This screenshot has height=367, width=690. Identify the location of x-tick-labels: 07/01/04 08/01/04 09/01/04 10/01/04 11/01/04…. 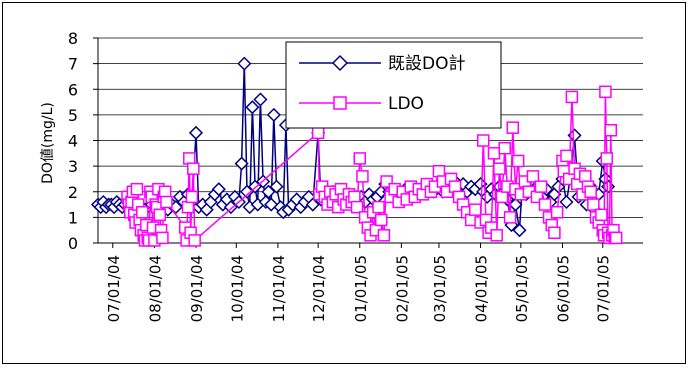
(359, 288).